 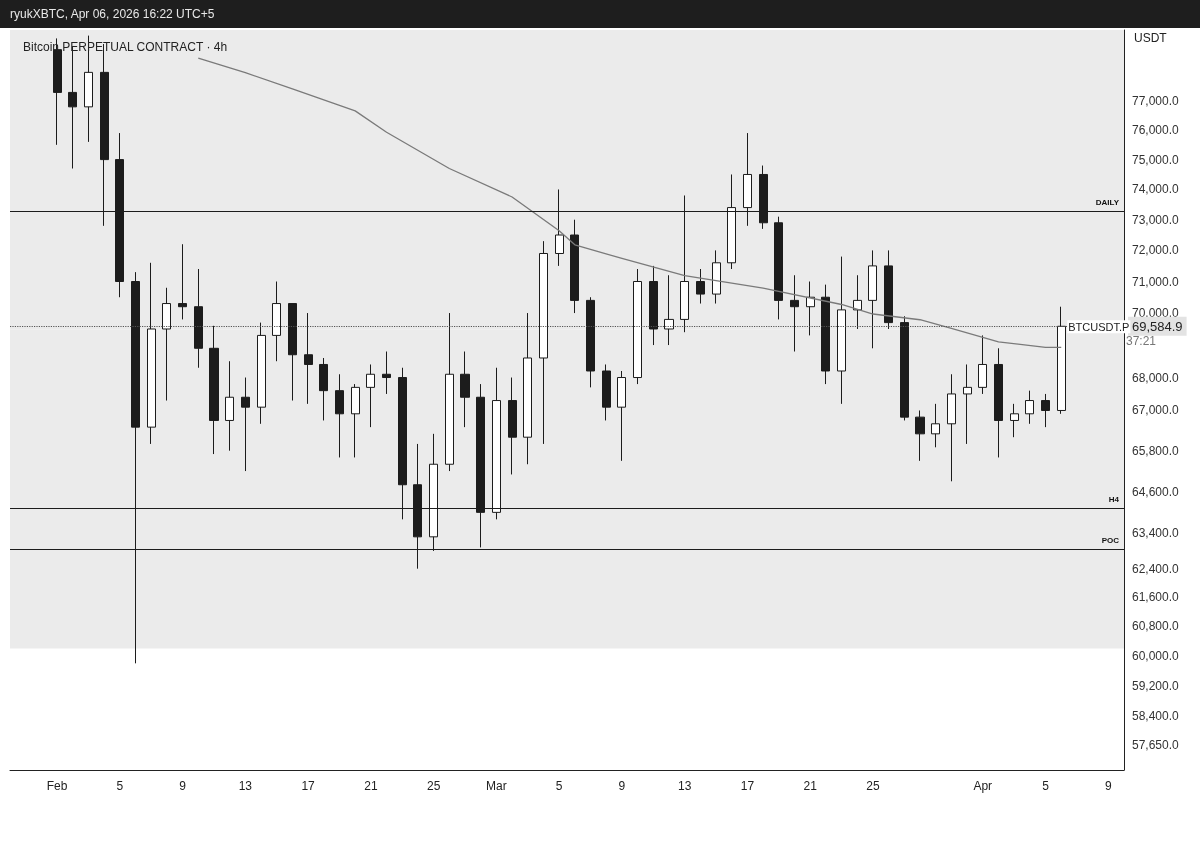 What do you see at coordinates (1099, 326) in the screenshot?
I see `annotation: BTCUSDT.P` at bounding box center [1099, 326].